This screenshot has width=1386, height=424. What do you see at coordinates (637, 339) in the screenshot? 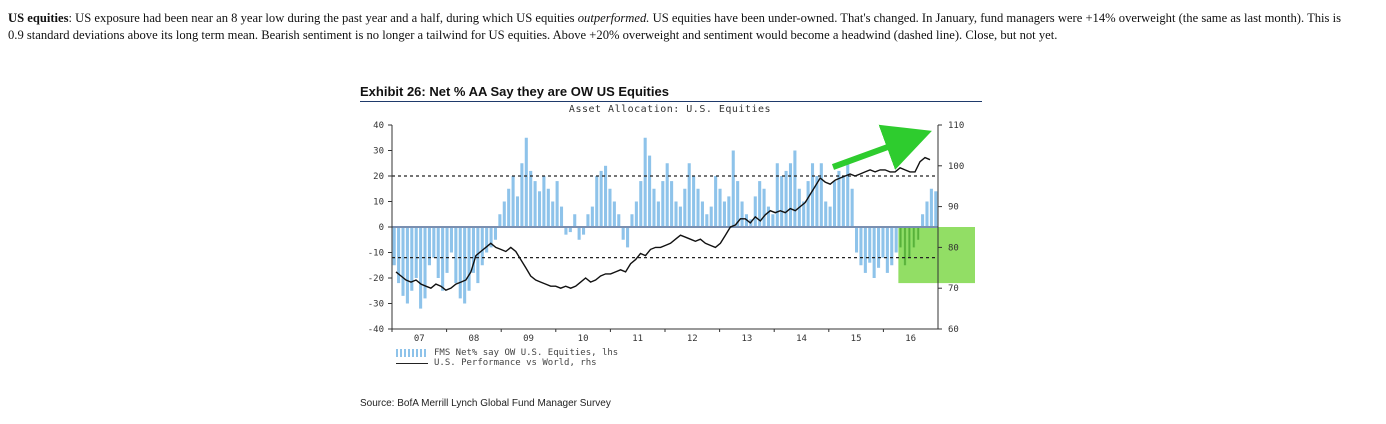
I see `x-tick-label-4: 11` at bounding box center [637, 339].